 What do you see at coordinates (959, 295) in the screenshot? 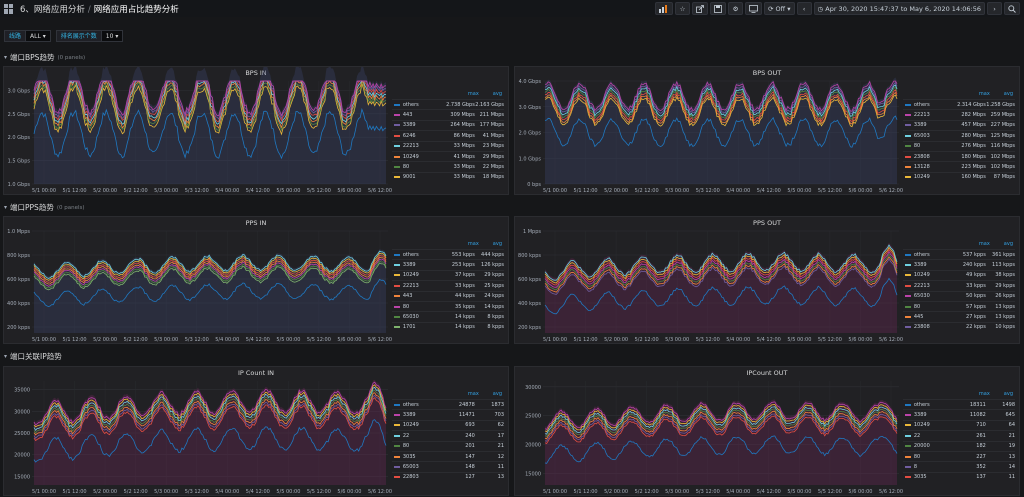
I see `legend-row: 65030 50 kpps 26 kpps` at bounding box center [959, 295].